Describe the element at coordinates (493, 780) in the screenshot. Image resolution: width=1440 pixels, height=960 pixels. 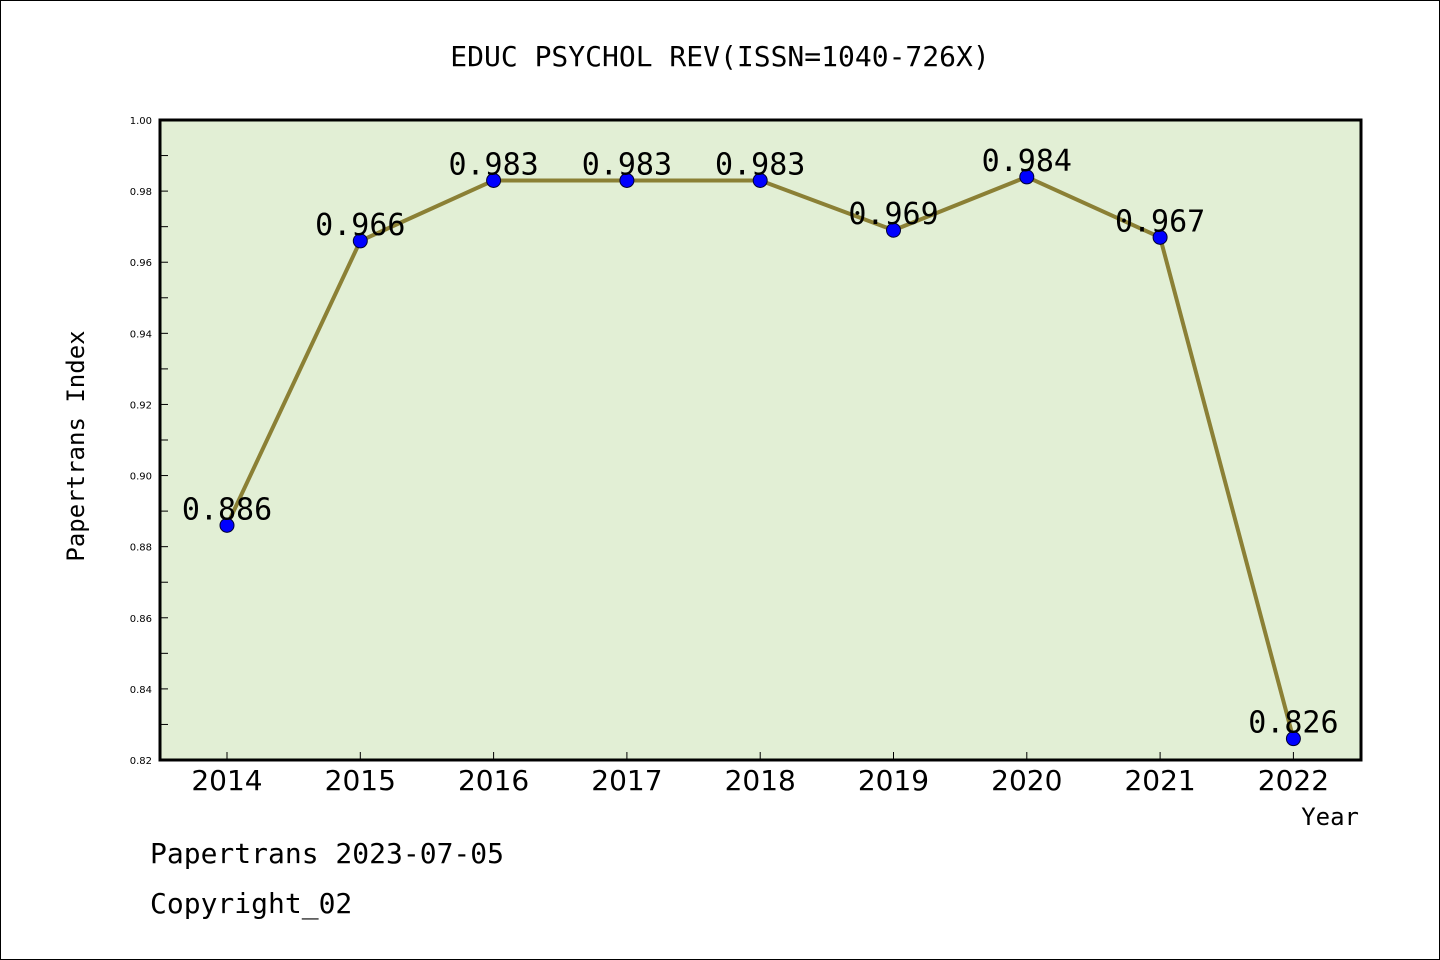
I see `x-tick-label: 2016` at that location.